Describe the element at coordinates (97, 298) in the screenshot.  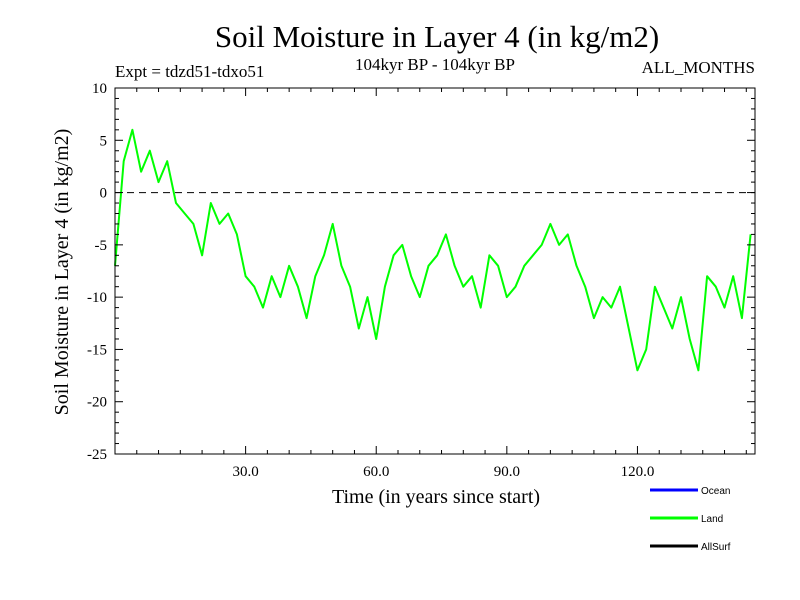
I see `y-tick-label: -10` at that location.